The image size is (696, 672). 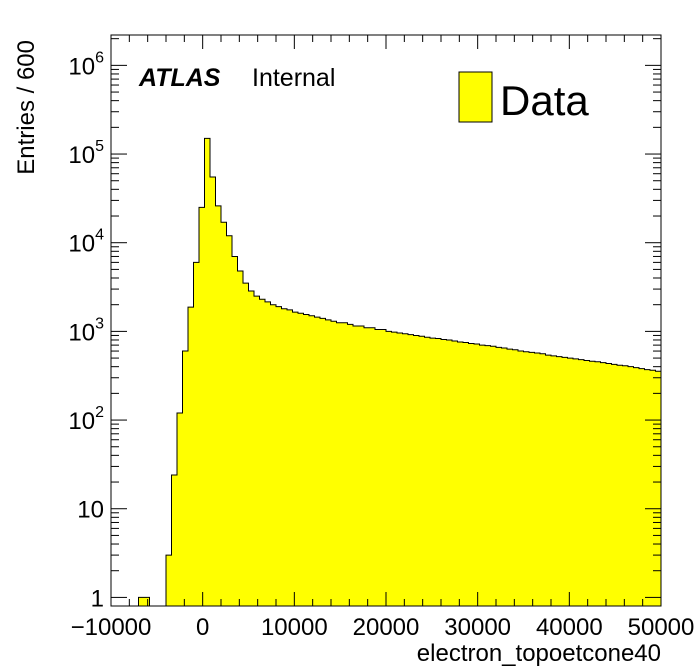 I want to click on y-tick-label: 10³, so click(x=86, y=330).